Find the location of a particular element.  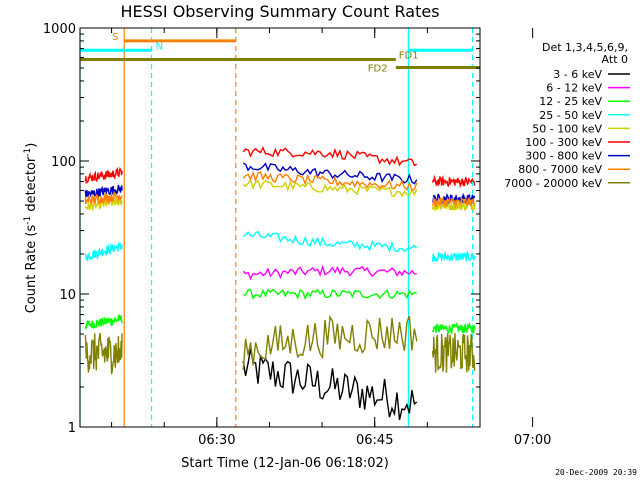

chart-title: HESSI Observing Summary Count Rates is located at coordinates (279, 11).